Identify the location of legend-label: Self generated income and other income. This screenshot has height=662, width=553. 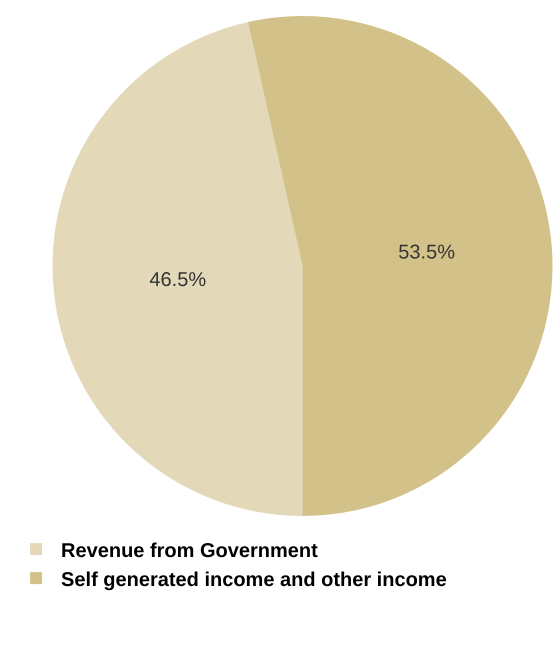
(254, 579).